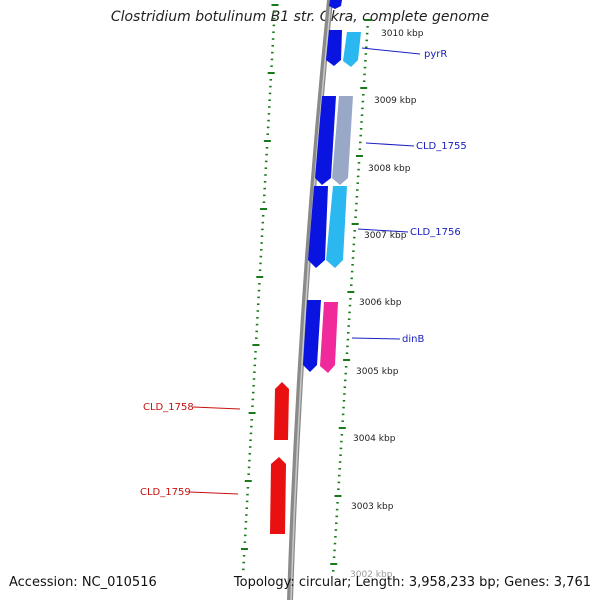 This screenshot has height=600, width=600. Describe the element at coordinates (318, 227) in the screenshot. I see `gene-arrow-1756-a` at that location.